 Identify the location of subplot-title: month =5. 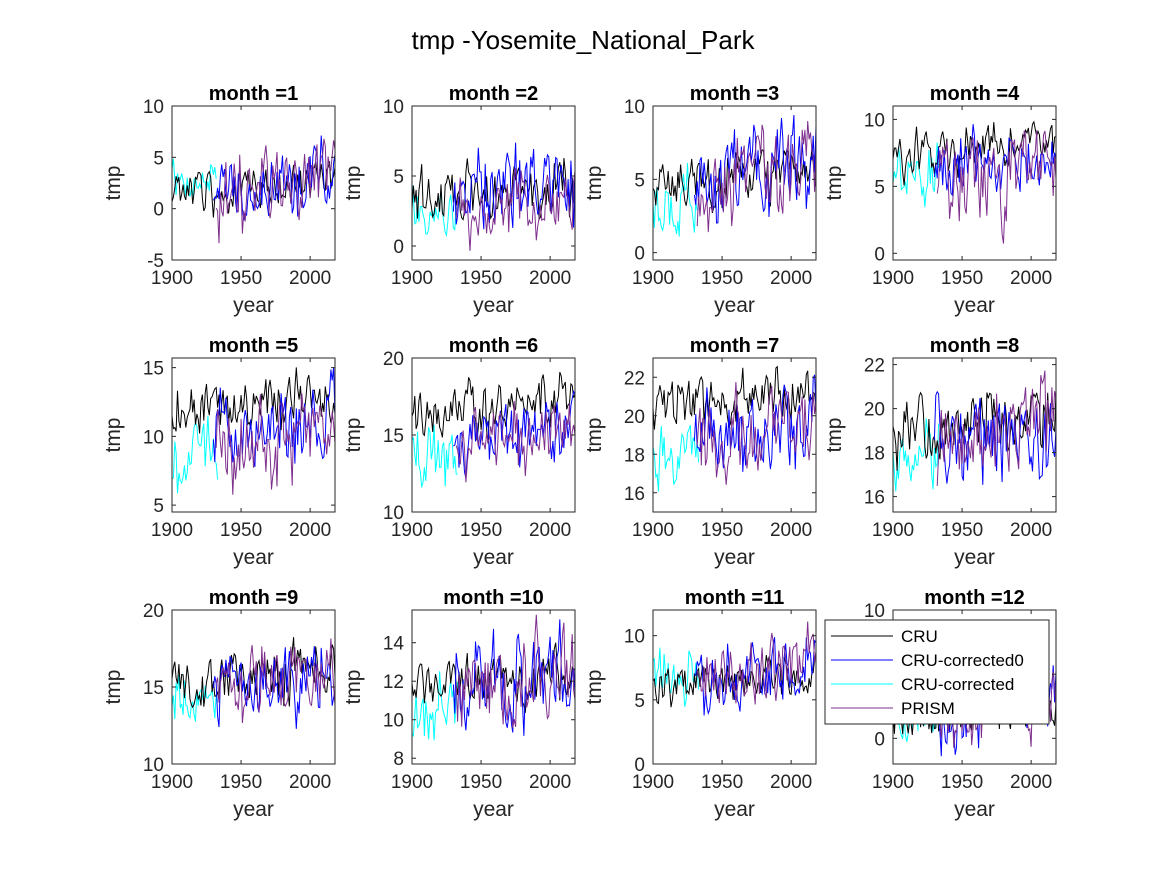
(253, 346).